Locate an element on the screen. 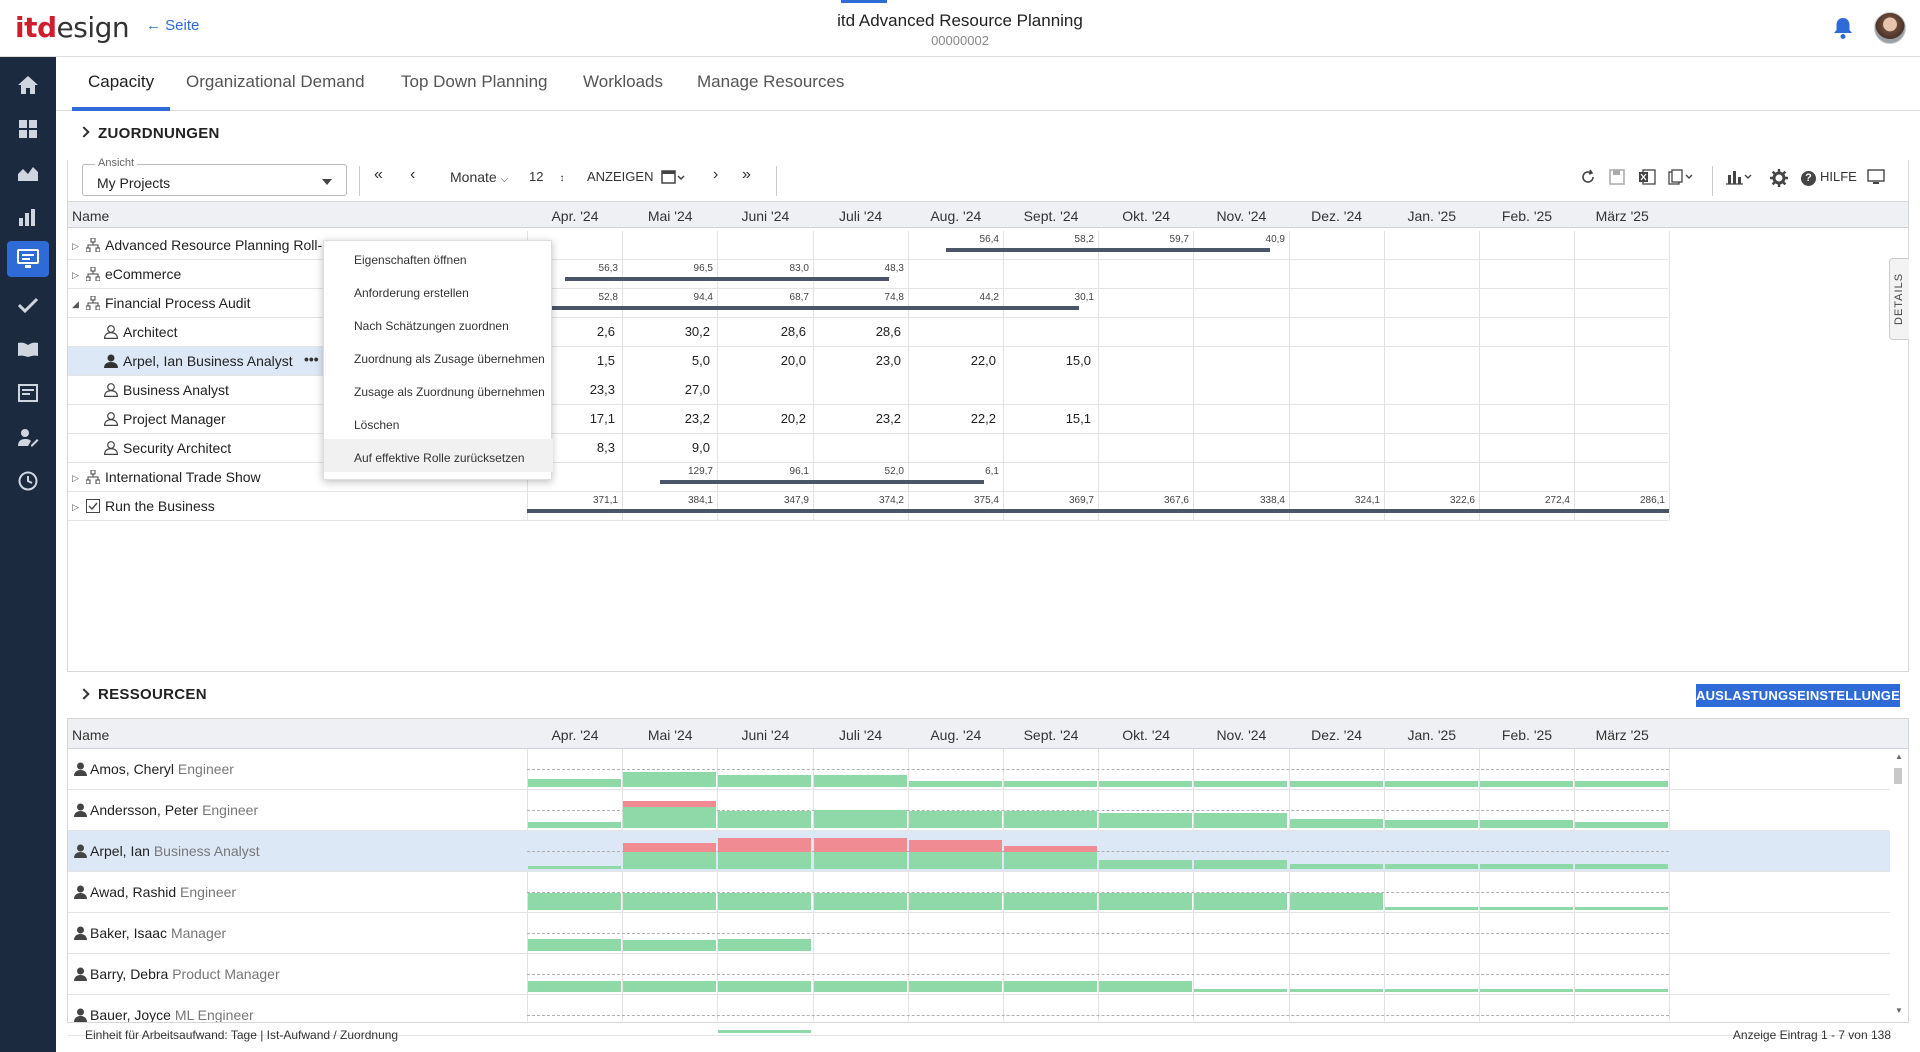 This screenshot has height=1052, width=1920. row-label: Business Analyst is located at coordinates (176, 390).